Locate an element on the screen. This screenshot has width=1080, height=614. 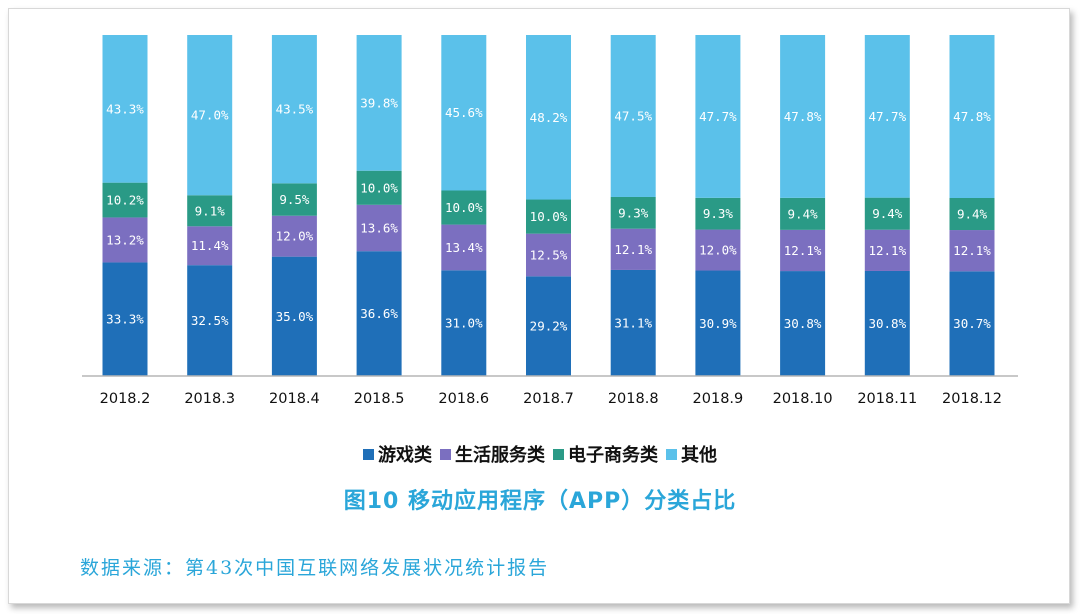
legend-label-ecommerce: 电子商务类 is located at coordinates (613, 455).